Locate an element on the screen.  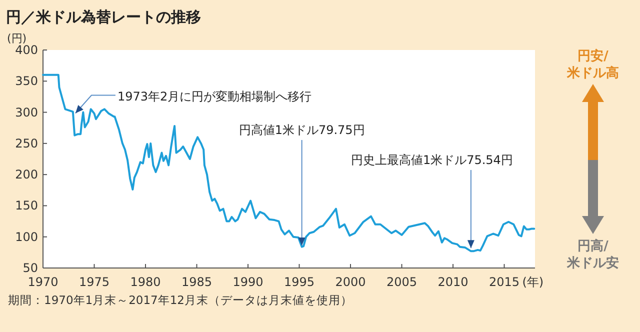
y-tick-label: 150 is located at coordinates (26, 205).